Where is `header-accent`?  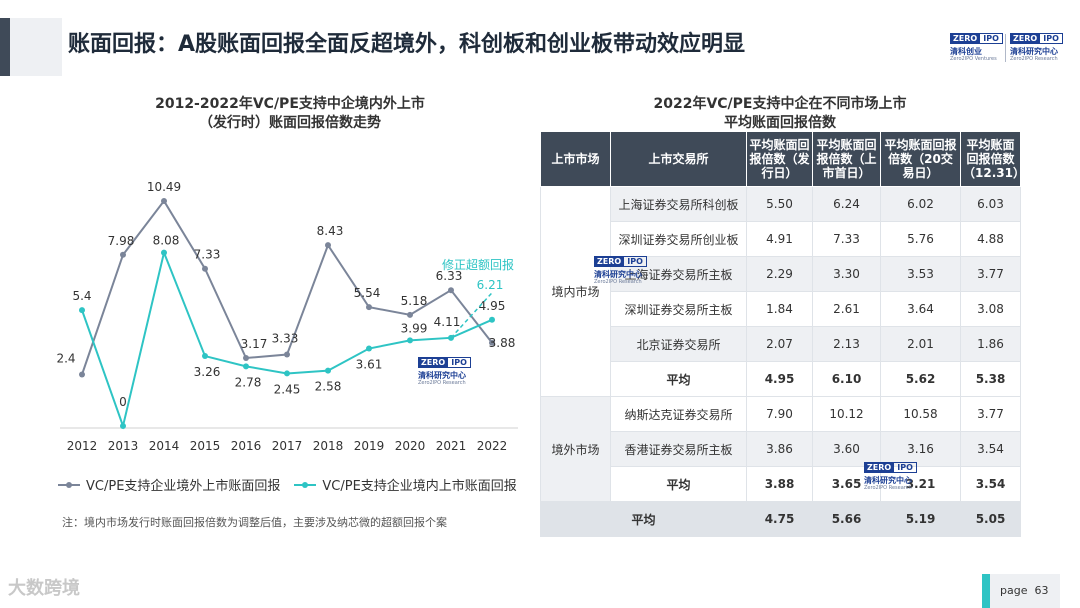
header-accent is located at coordinates (5, 47).